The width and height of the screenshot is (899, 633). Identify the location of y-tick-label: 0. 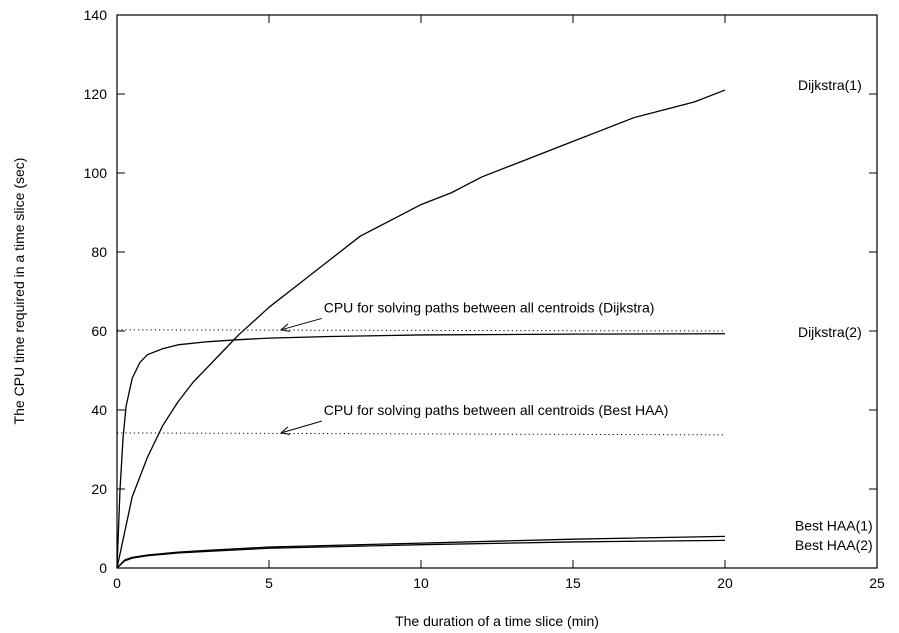
(103, 568).